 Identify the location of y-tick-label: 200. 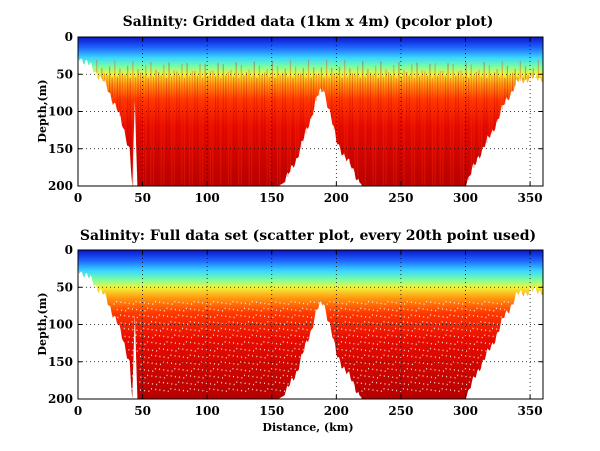
(60, 186).